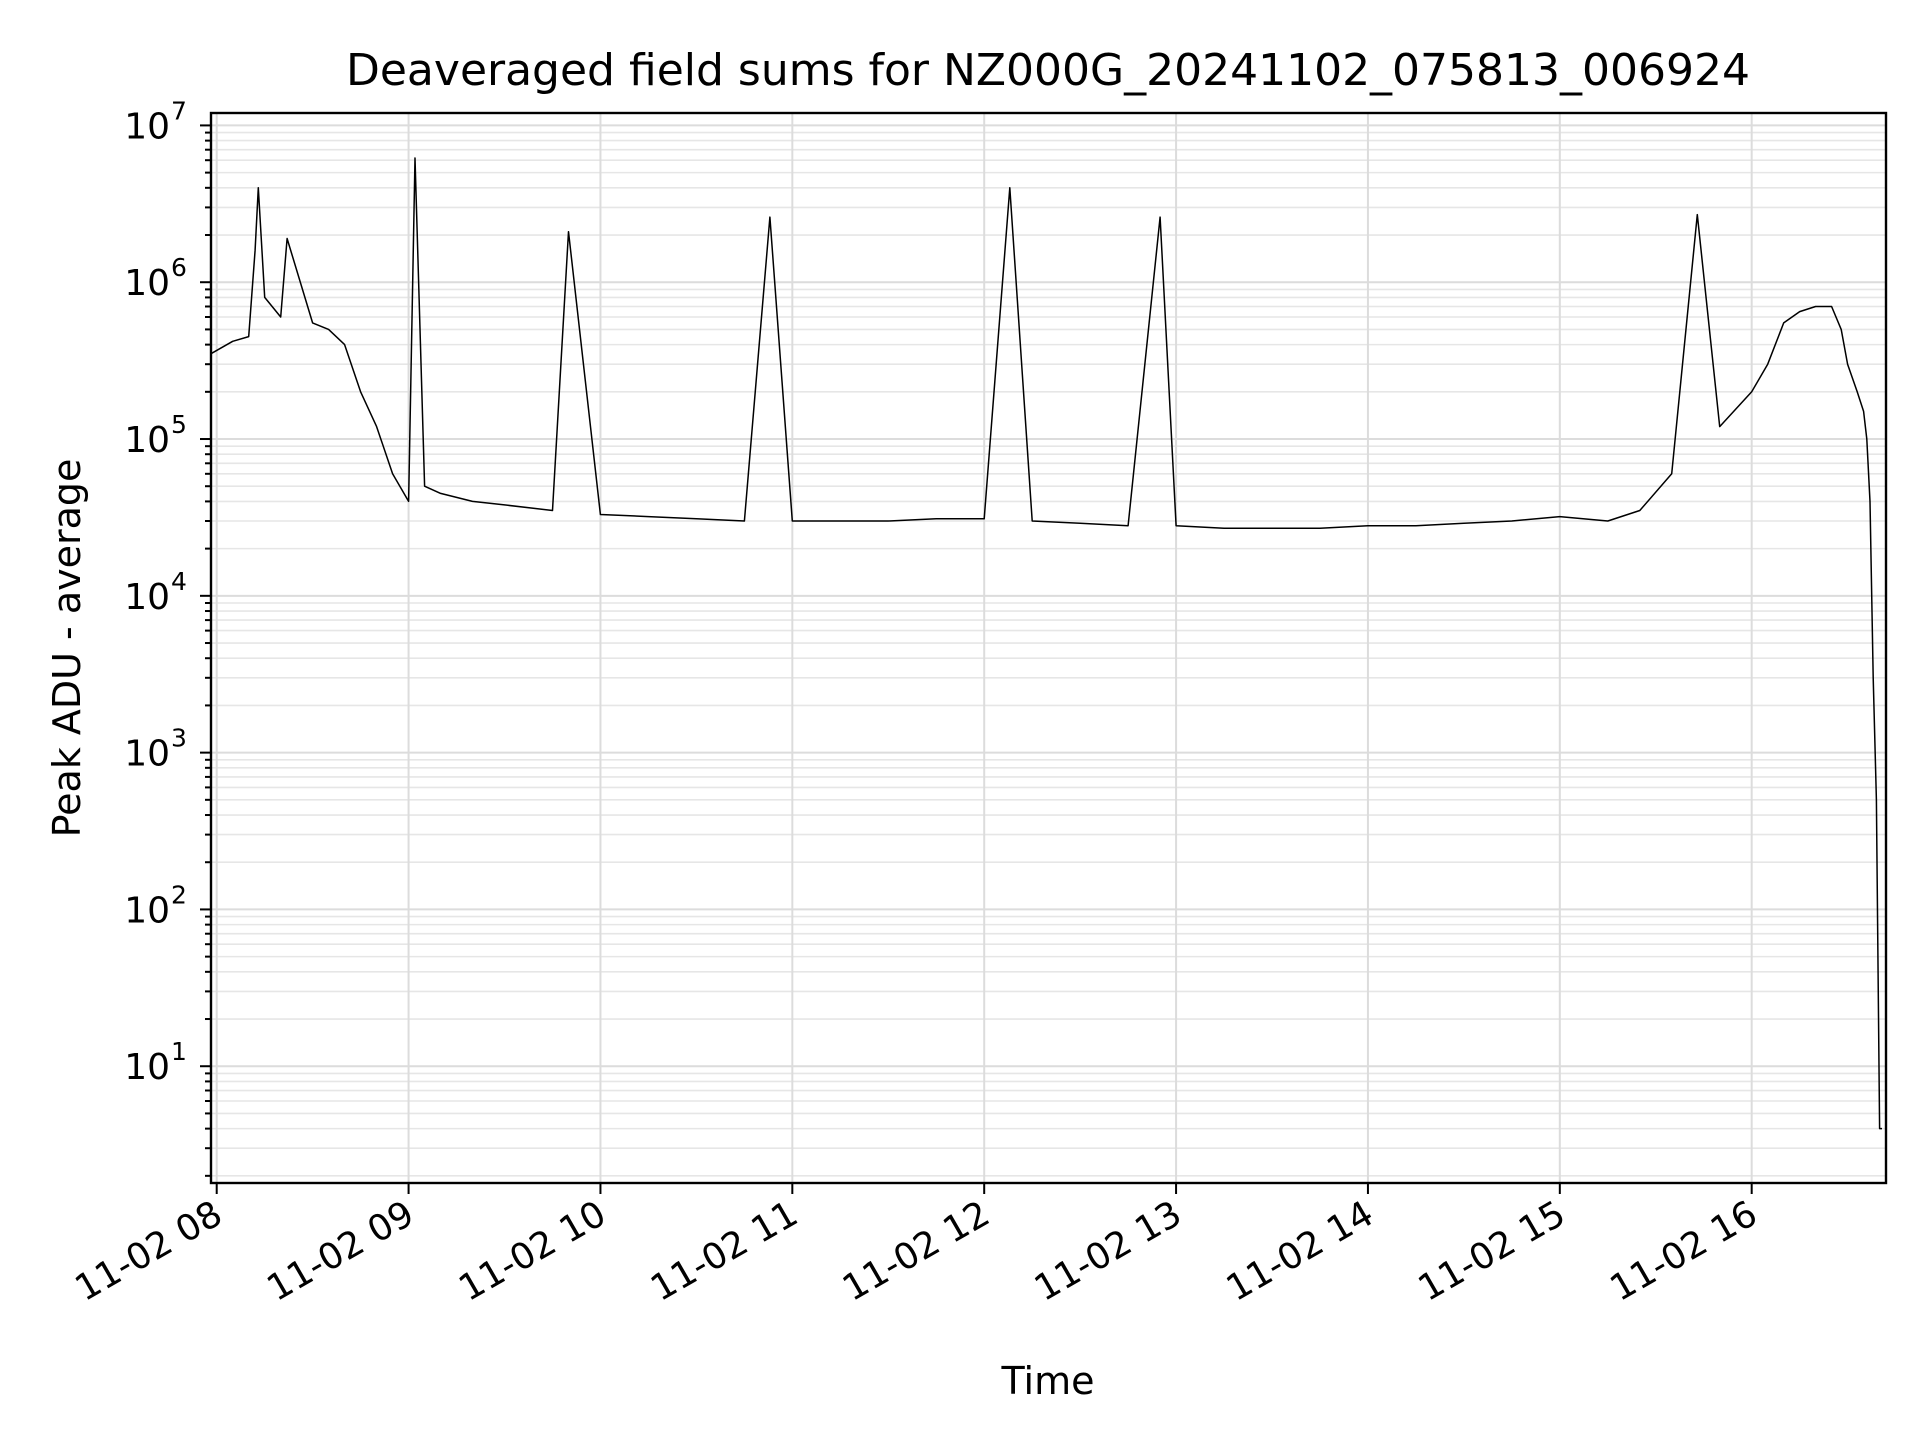  What do you see at coordinates (1300, 1251) in the screenshot?
I see `x-tick-label: 11-02 14` at bounding box center [1300, 1251].